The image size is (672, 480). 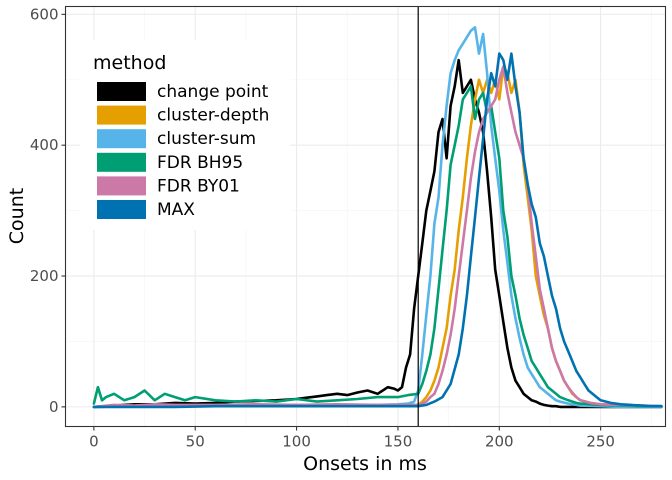 I want to click on legend-title: method, so click(x=129, y=63).